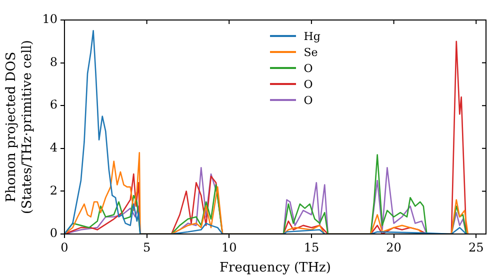 This screenshot has height=280, width=500. Describe the element at coordinates (476, 247) in the screenshot. I see `x-tick-label: 25` at that location.